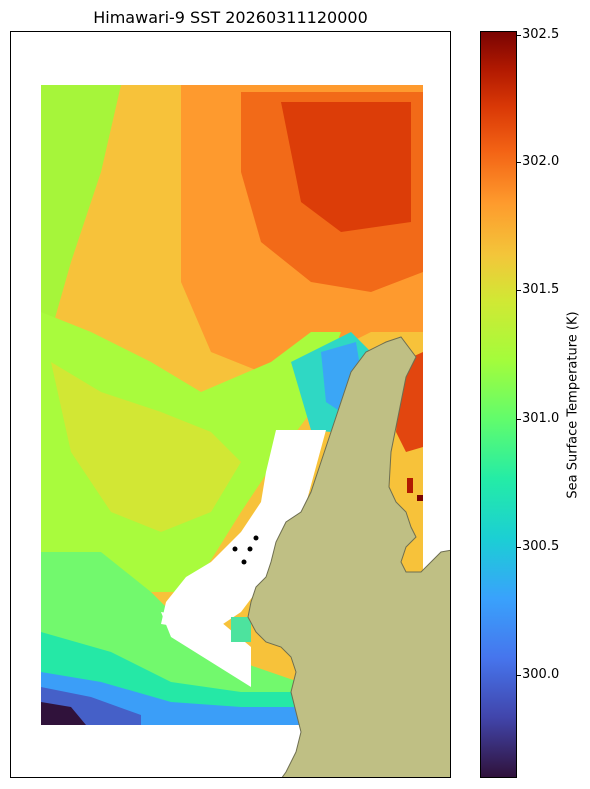  I want to click on colorbar, so click(498, 404).